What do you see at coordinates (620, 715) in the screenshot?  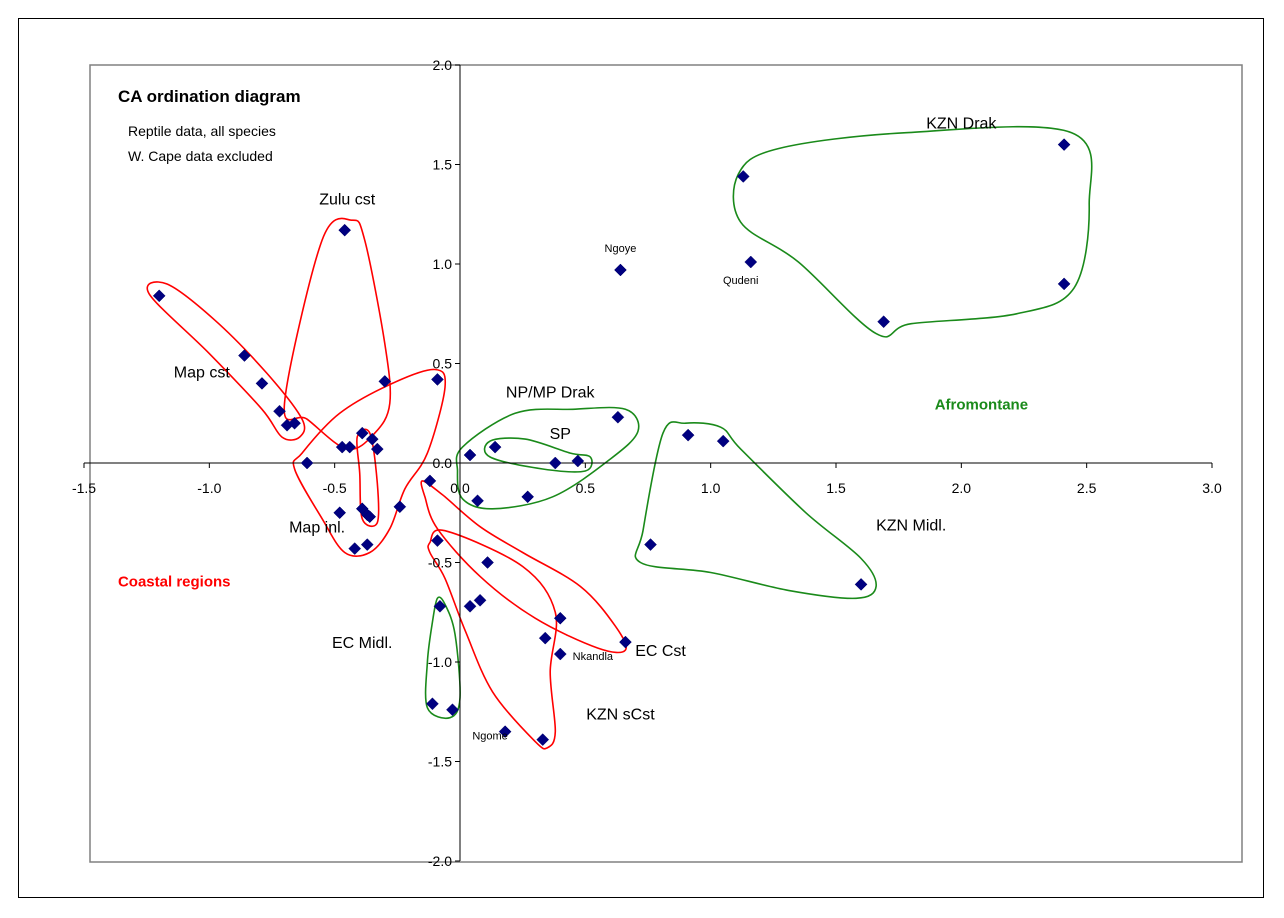 I see `group-label: KZN sCst` at bounding box center [620, 715].